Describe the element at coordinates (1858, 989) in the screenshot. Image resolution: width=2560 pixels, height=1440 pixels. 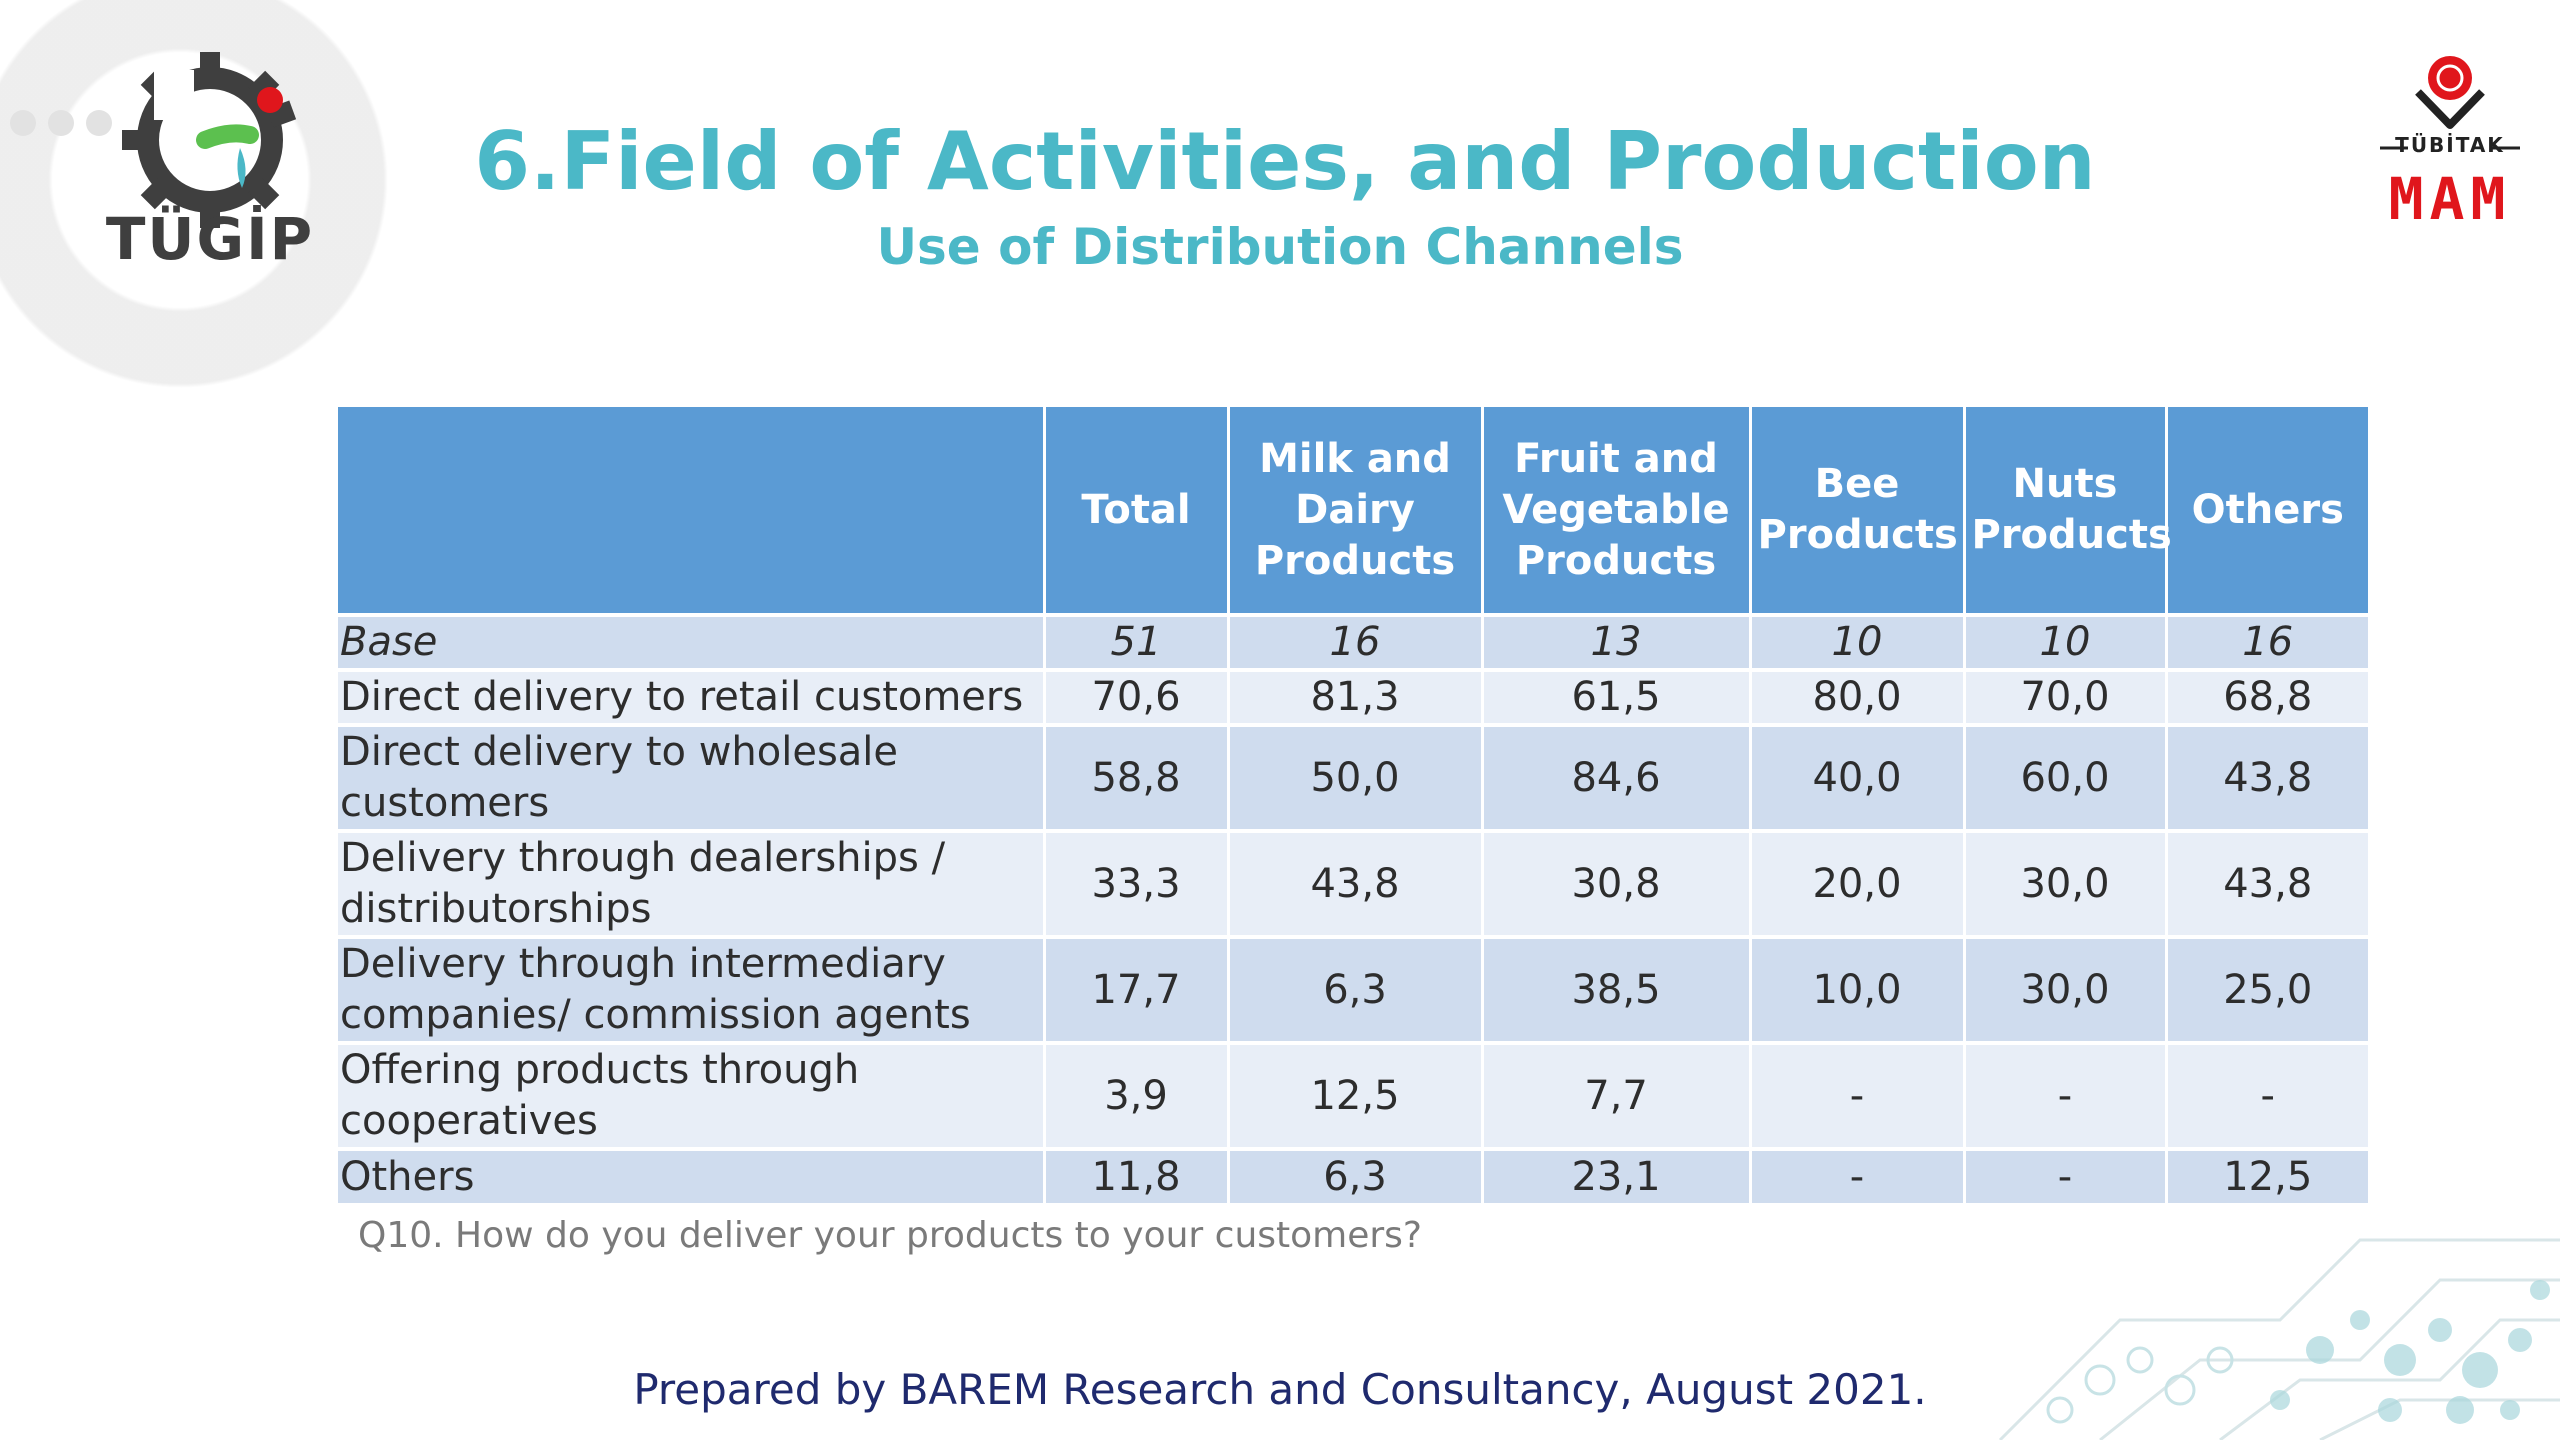
I see `table-cell: 10,0` at that location.